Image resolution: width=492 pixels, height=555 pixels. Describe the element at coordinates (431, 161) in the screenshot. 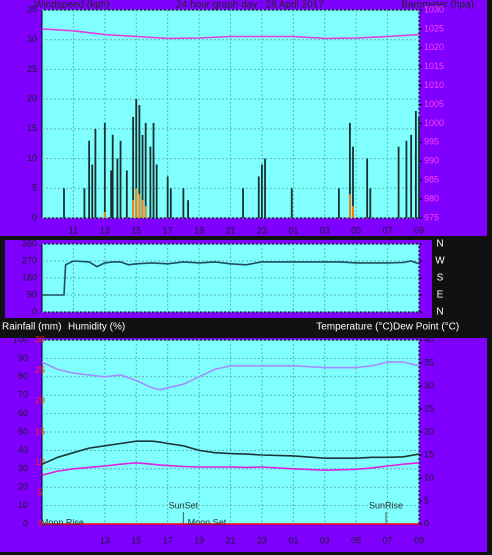

I see `y2-tick-label: 990` at that location.